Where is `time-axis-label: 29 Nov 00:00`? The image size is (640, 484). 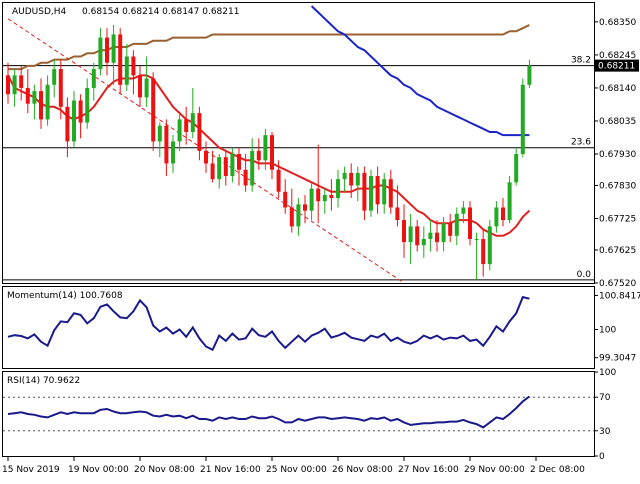
time-axis-label: 29 Nov 00:00 is located at coordinates (494, 470).